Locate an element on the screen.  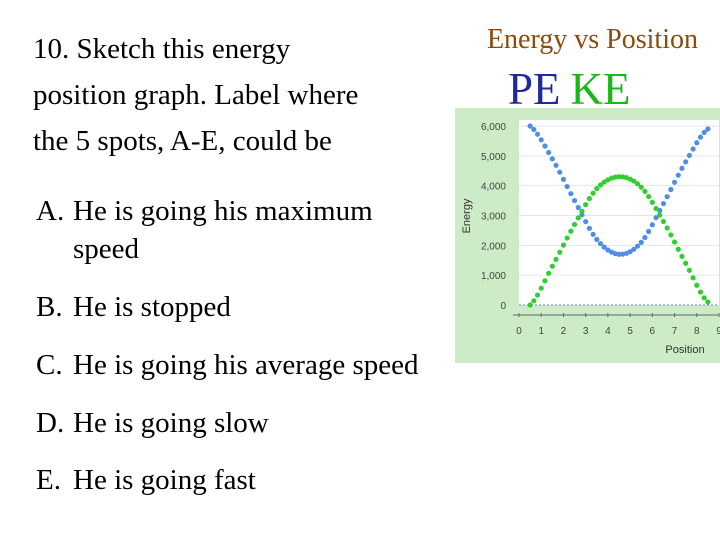
x-tick-label: 1 is located at coordinates (541, 331).